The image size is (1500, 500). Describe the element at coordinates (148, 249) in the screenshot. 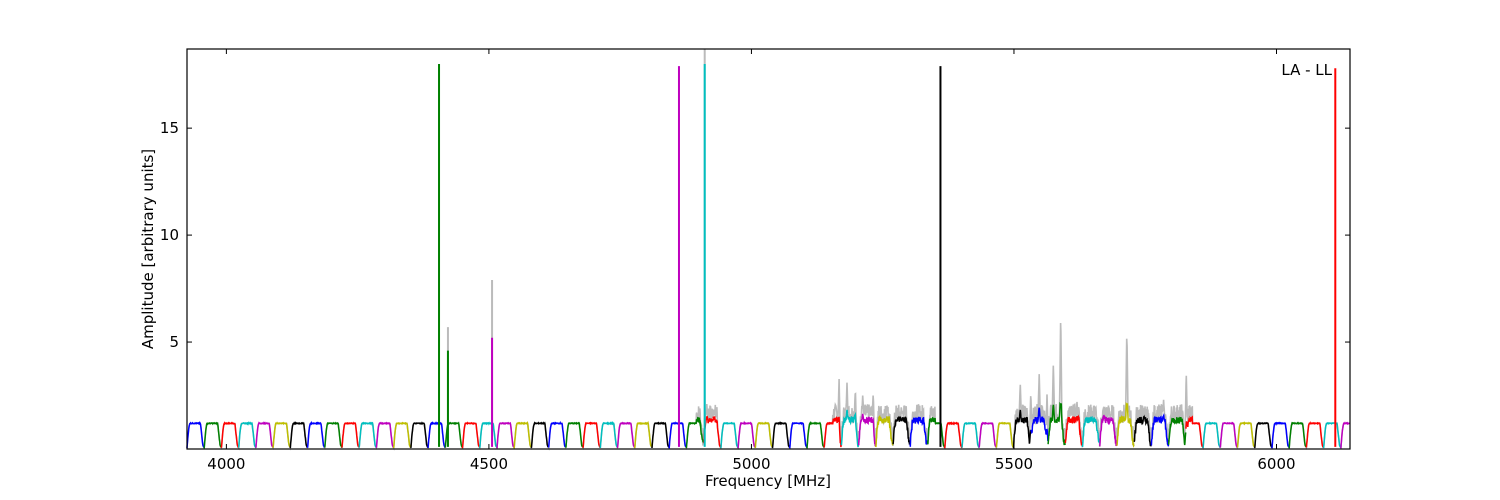

I see `y-axis-label: Amplitude [arbitrary units]` at that location.